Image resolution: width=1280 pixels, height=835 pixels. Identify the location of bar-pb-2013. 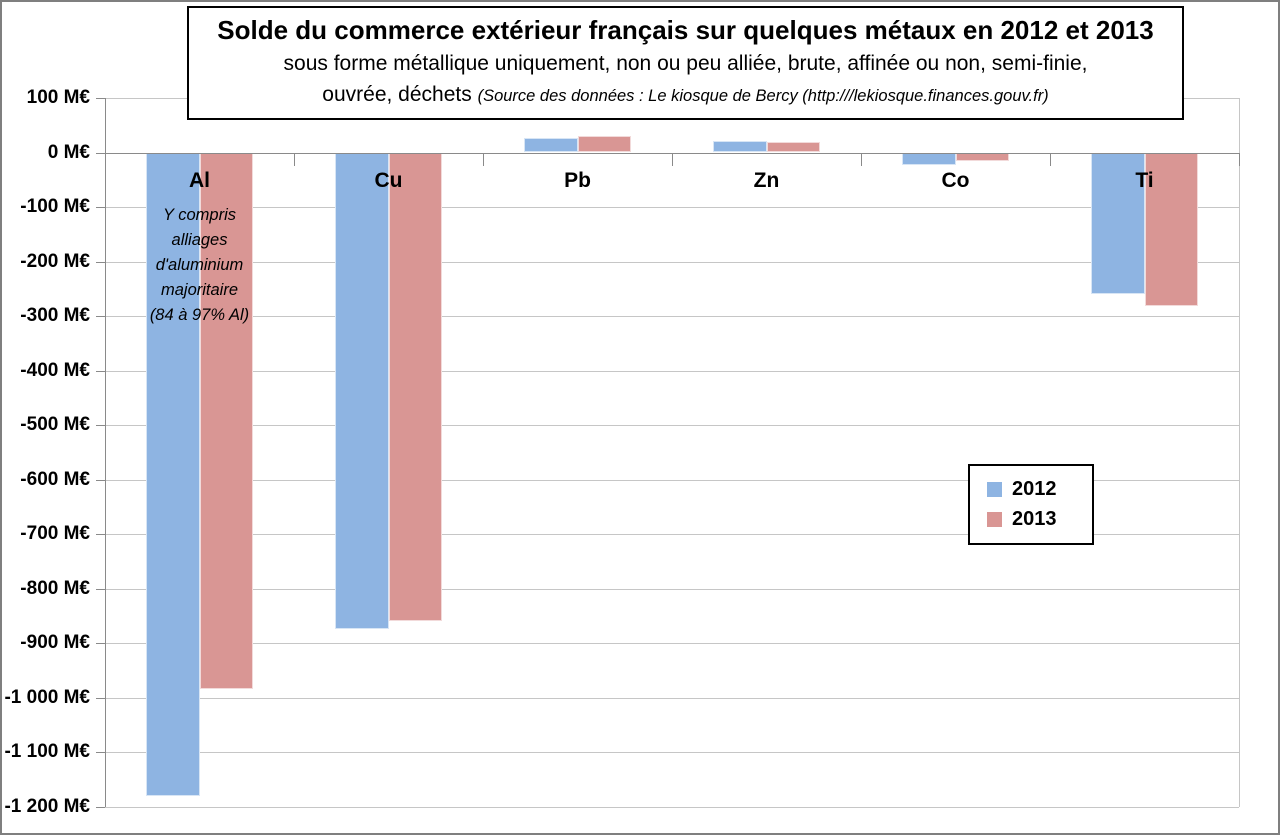
(604, 144).